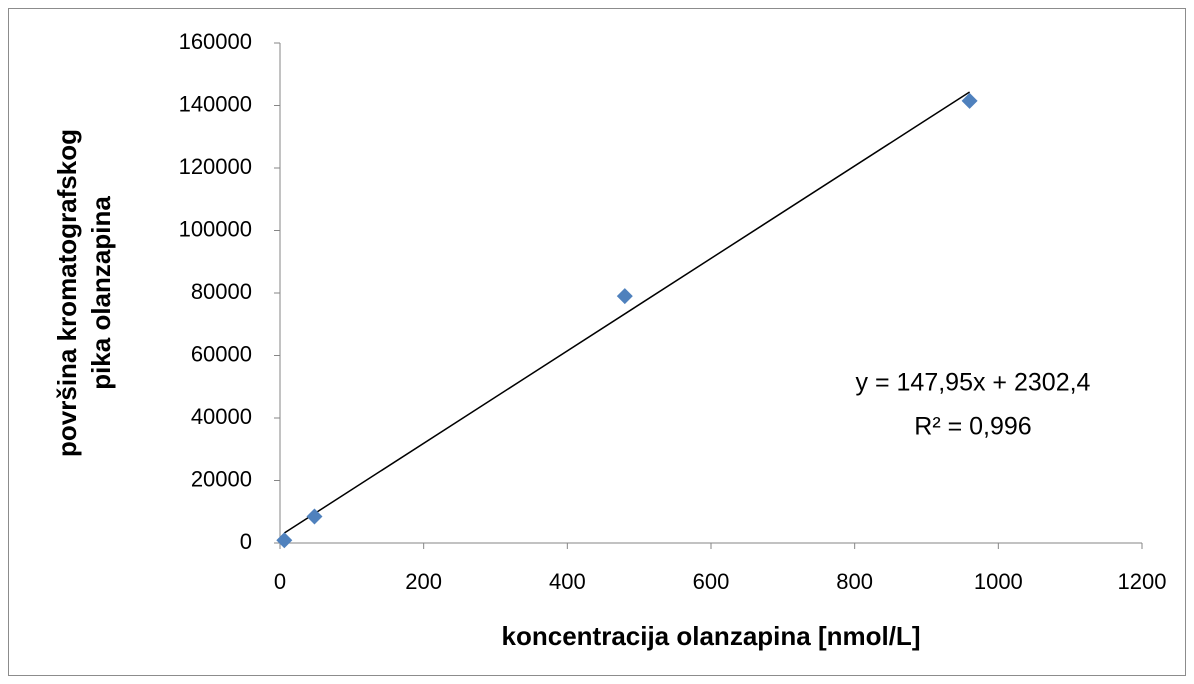  What do you see at coordinates (567, 581) in the screenshot?
I see `x-tick-label: 400` at bounding box center [567, 581].